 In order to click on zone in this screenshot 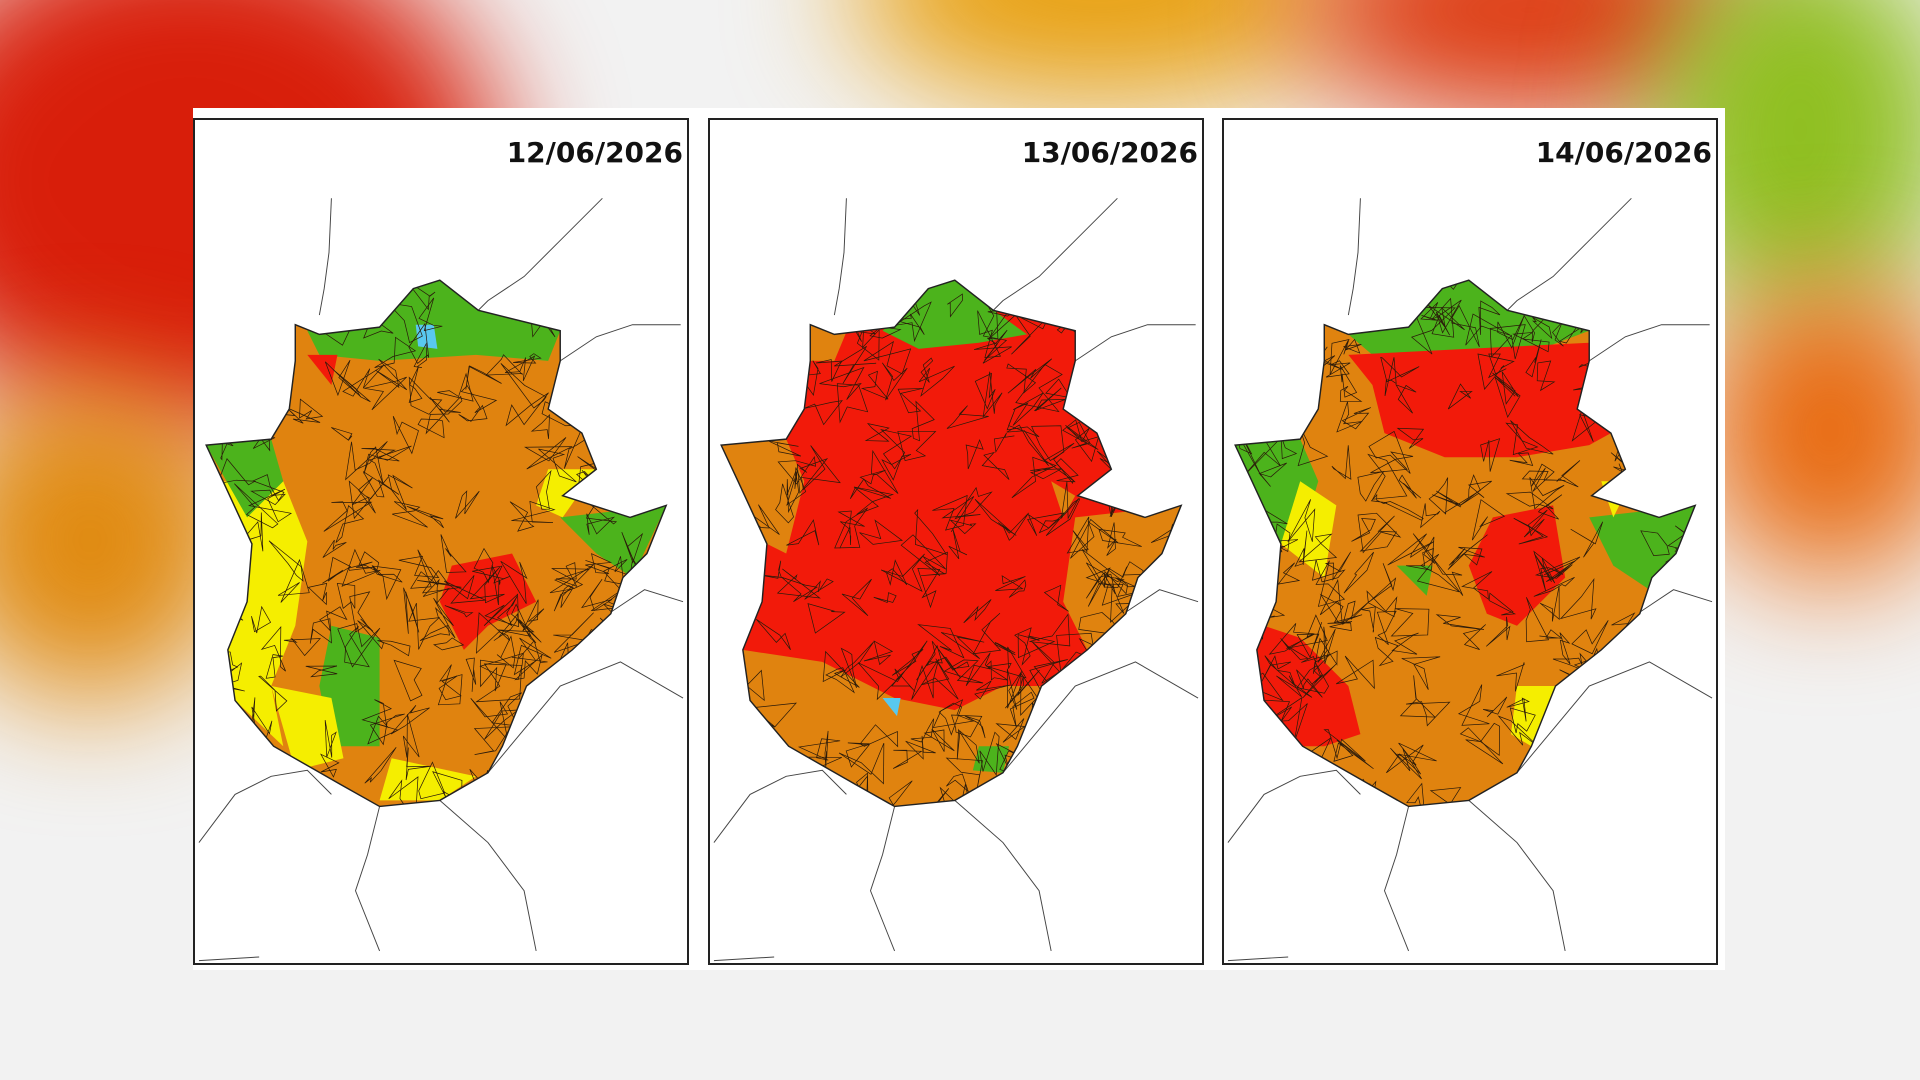, I will do `click(1063, 499)`.